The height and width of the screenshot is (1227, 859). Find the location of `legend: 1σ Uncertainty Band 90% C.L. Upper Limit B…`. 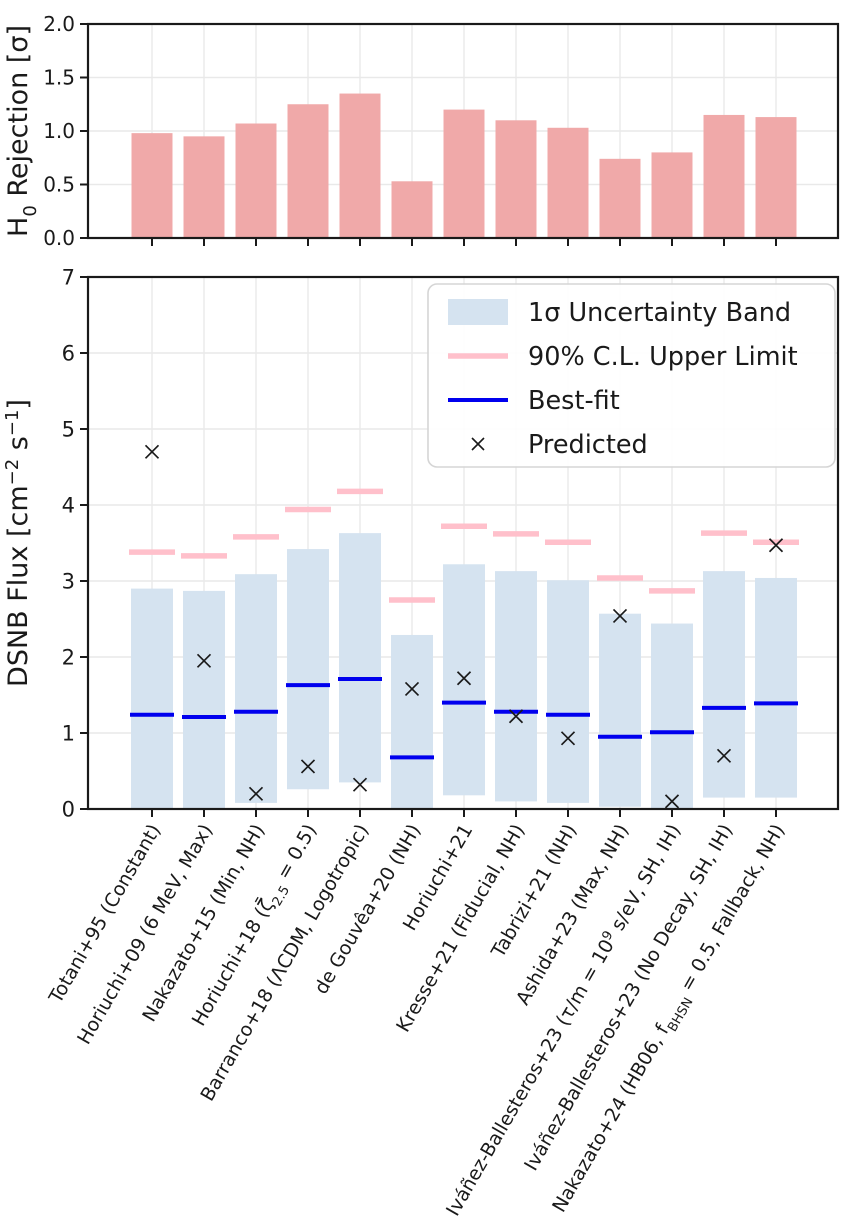

legend: 1σ Uncertainty Band 90% C.L. Upper Limit B… is located at coordinates (631, 375).